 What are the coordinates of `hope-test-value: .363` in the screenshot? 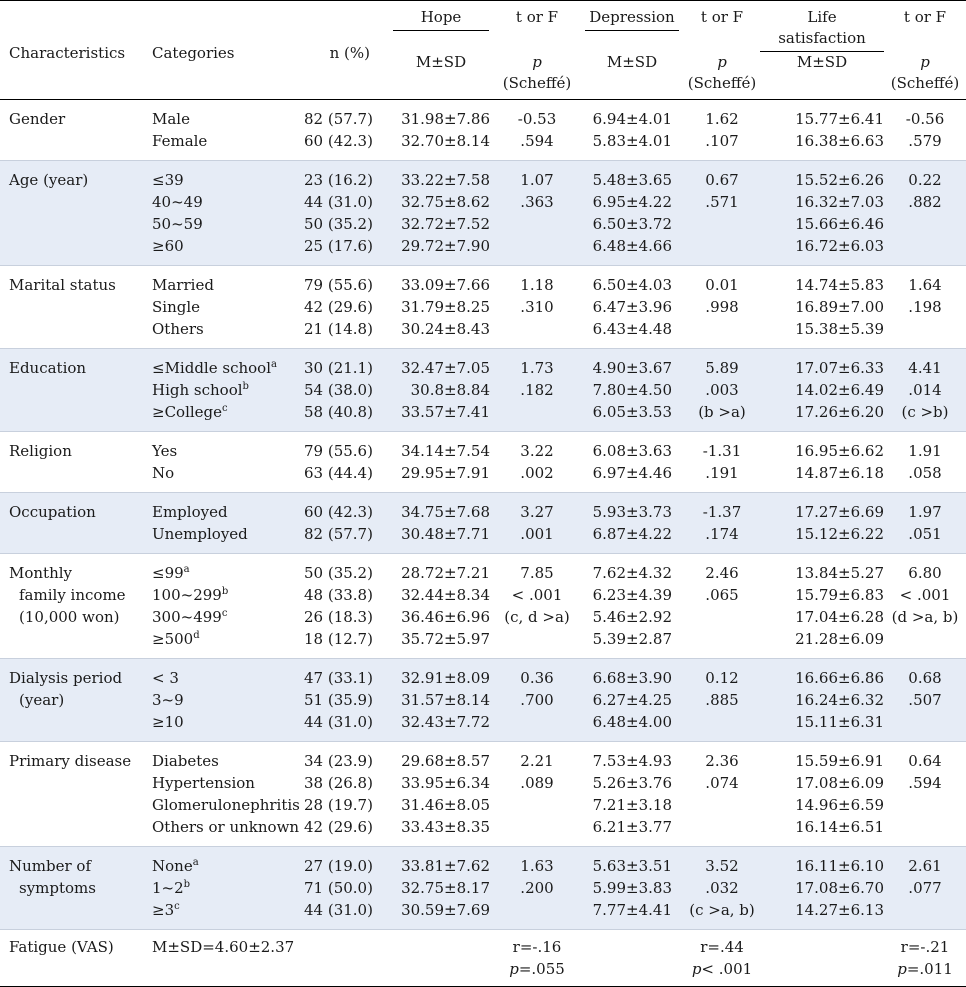 It's located at (537, 202).